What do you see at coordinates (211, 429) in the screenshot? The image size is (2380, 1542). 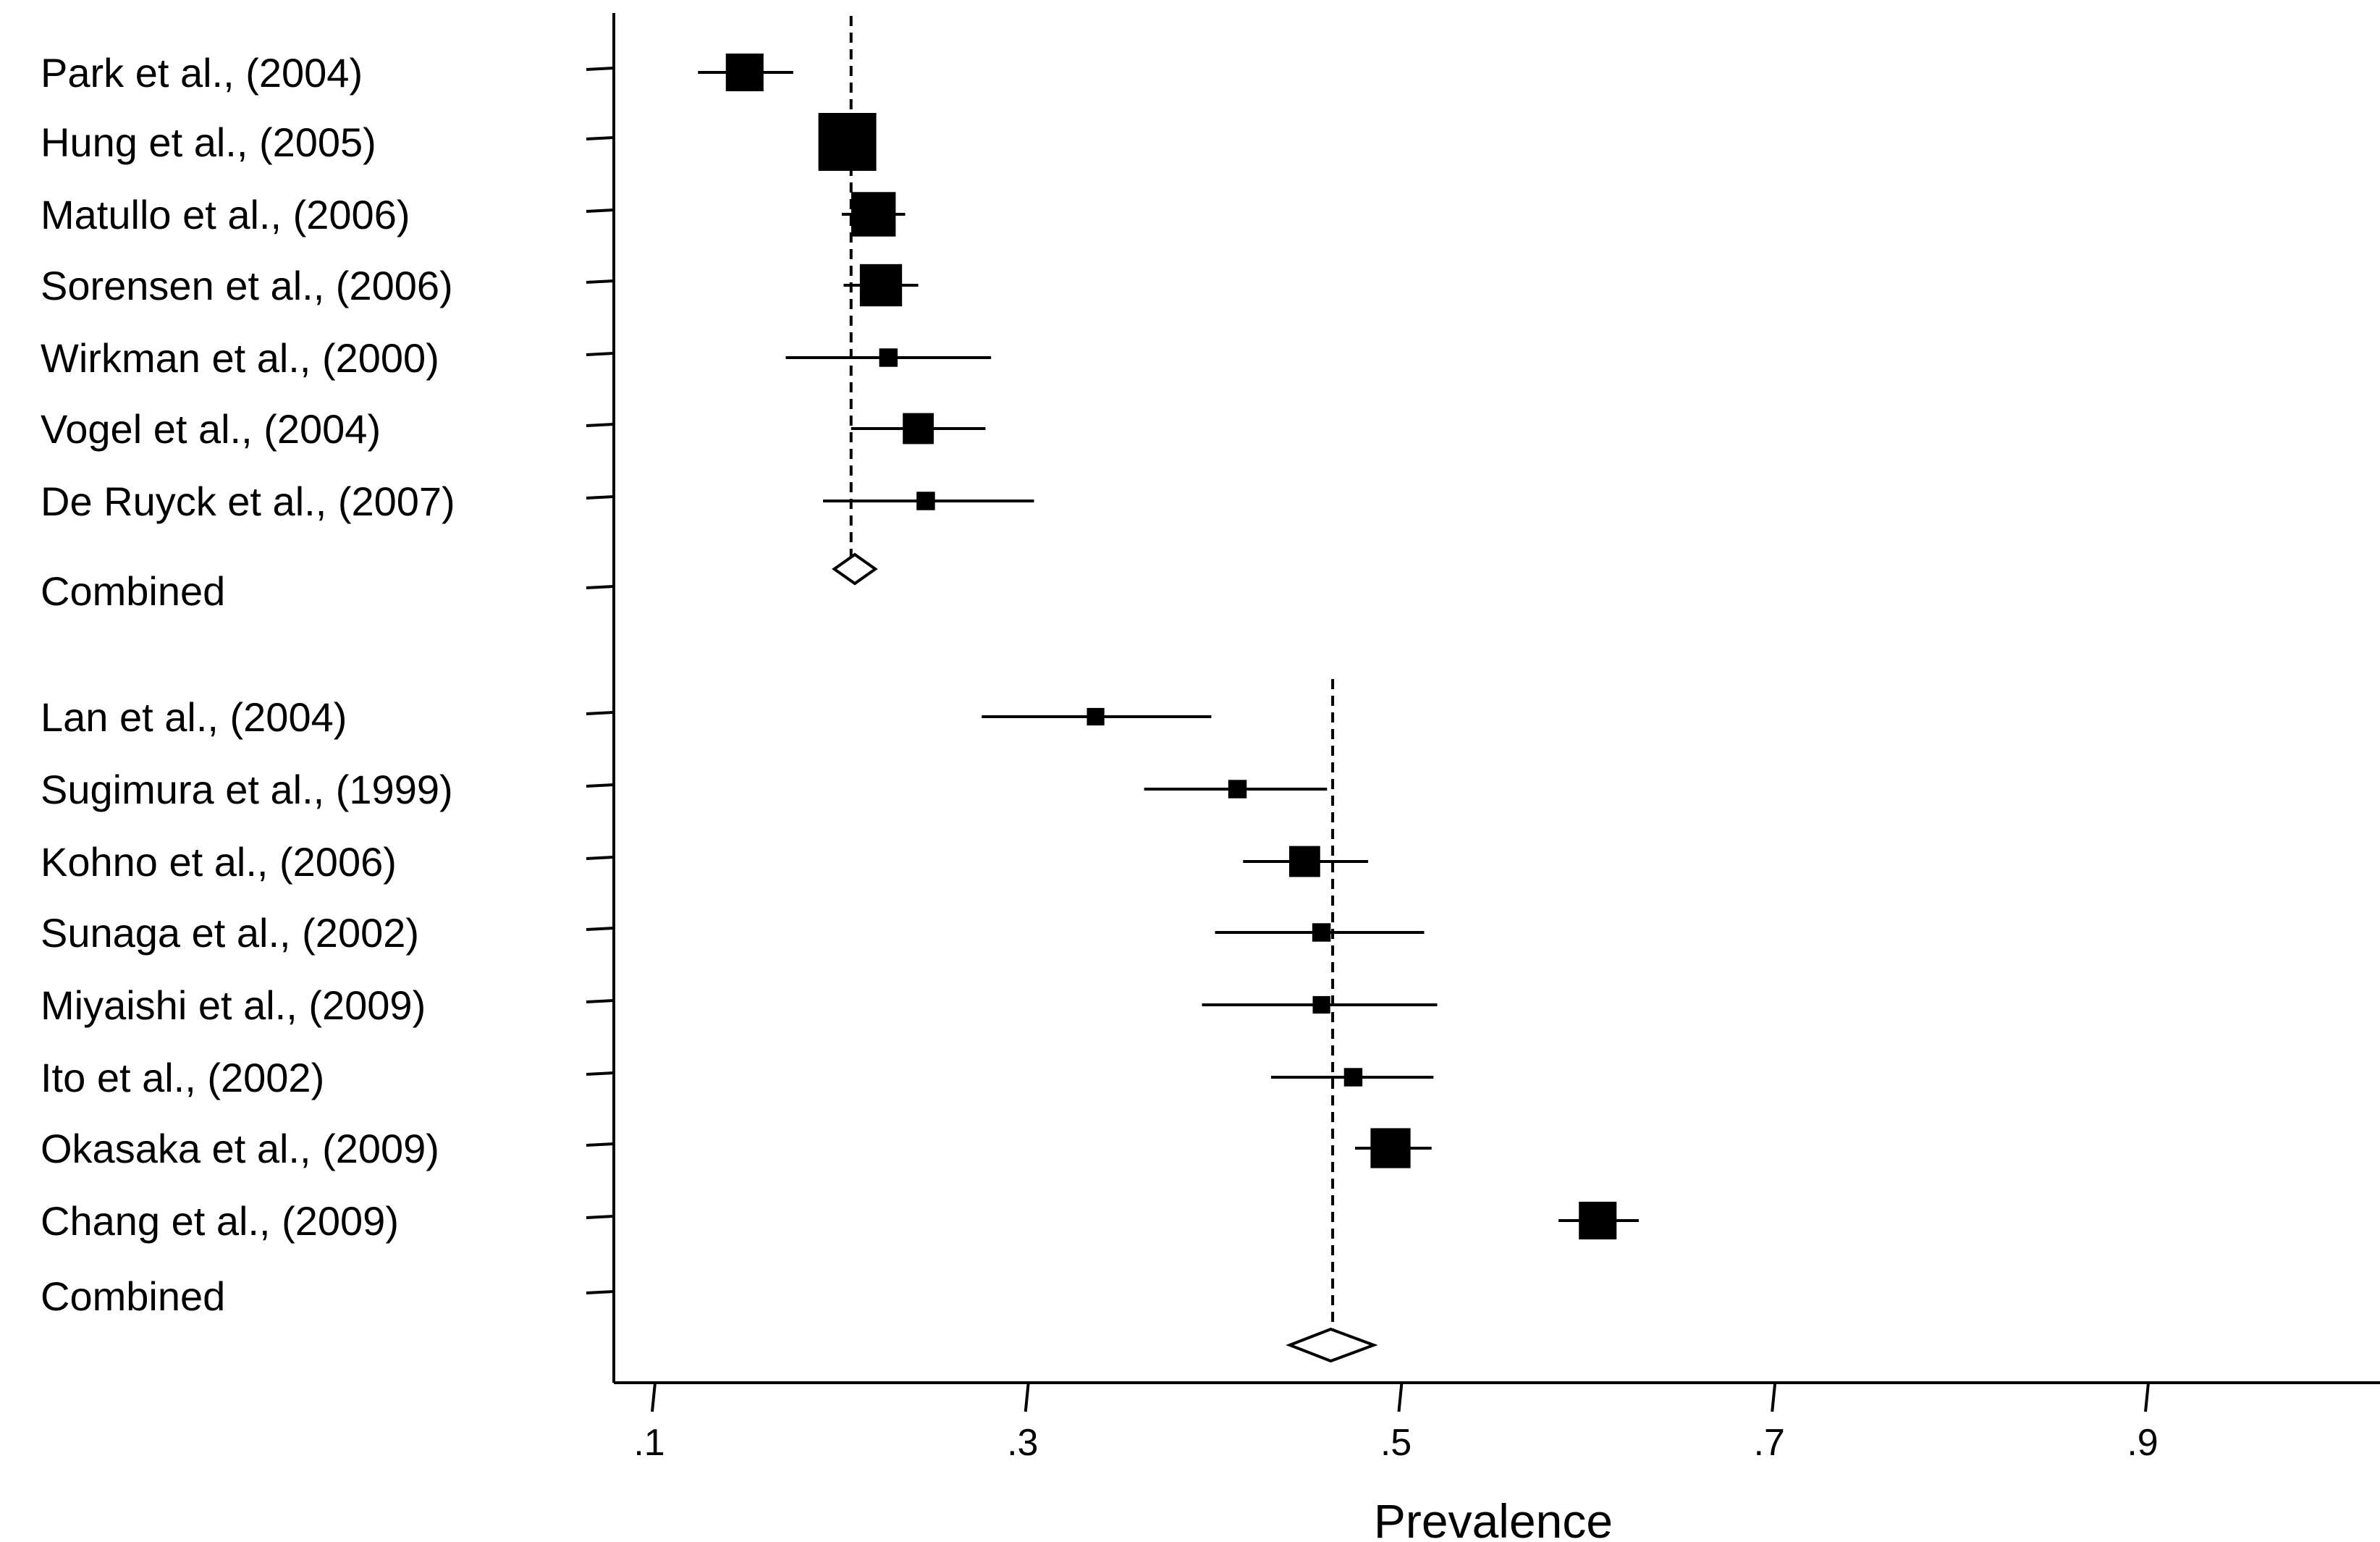 I see `study-label: Vogel et al., (2004)` at bounding box center [211, 429].